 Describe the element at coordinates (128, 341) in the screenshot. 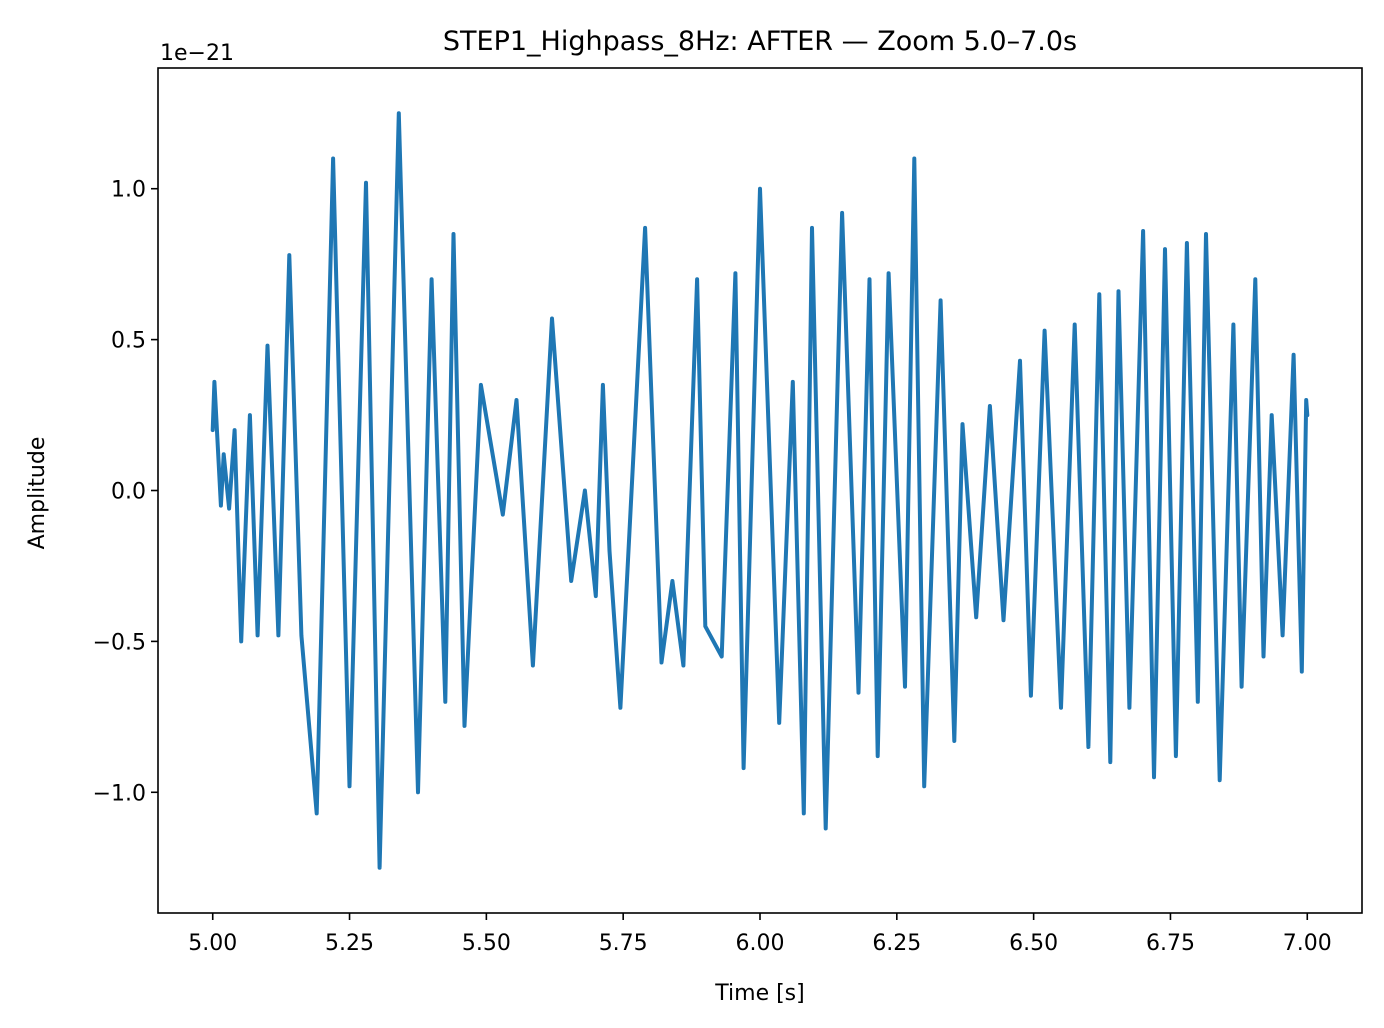

I see `y-tick-label: 0.5` at that location.